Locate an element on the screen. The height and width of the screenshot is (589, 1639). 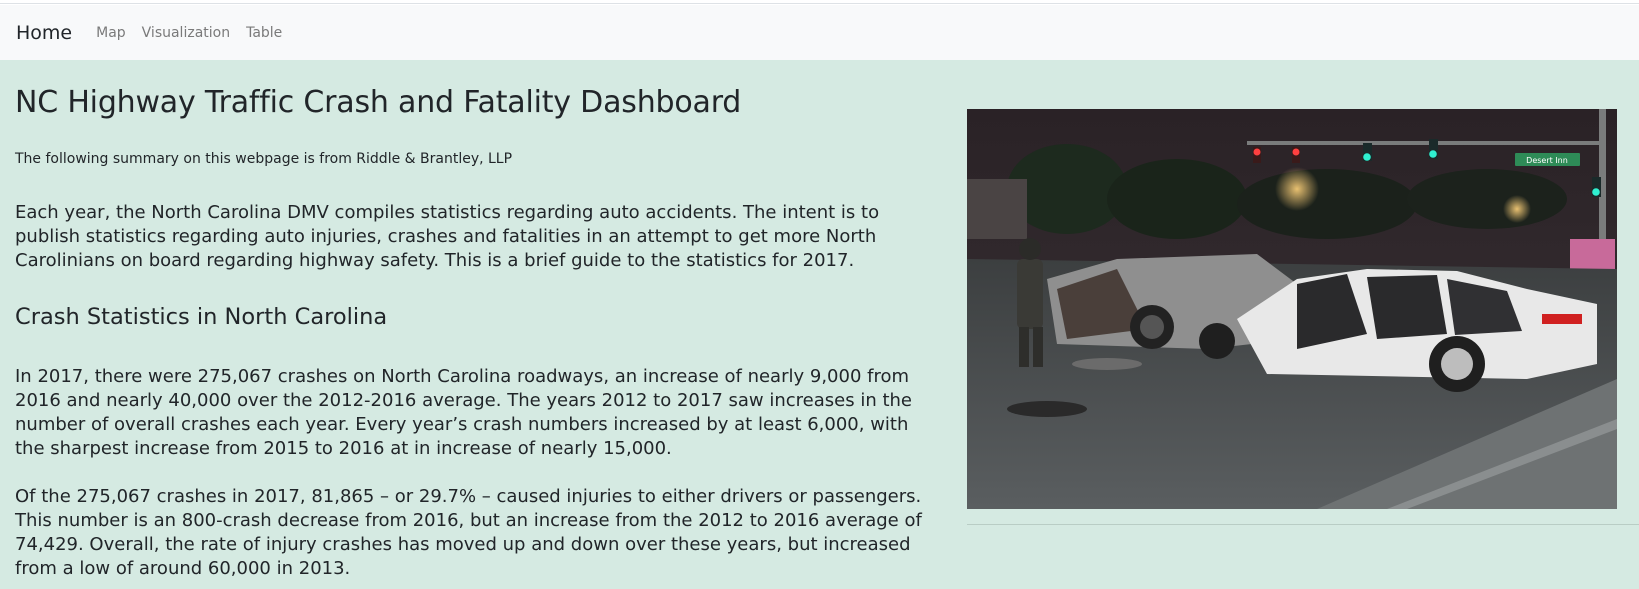
nav-home-link: Home is located at coordinates (44, 32).